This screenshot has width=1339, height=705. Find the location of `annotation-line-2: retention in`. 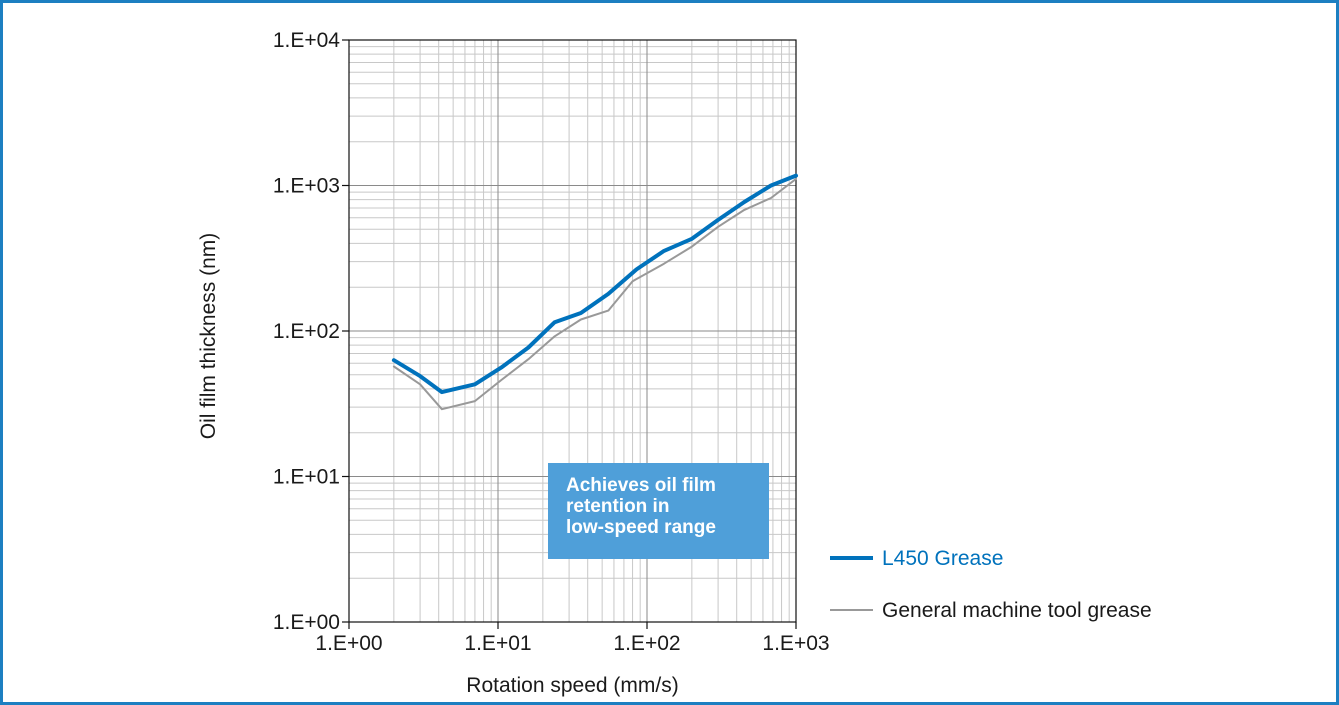

annotation-line-2: retention in is located at coordinates (618, 506).